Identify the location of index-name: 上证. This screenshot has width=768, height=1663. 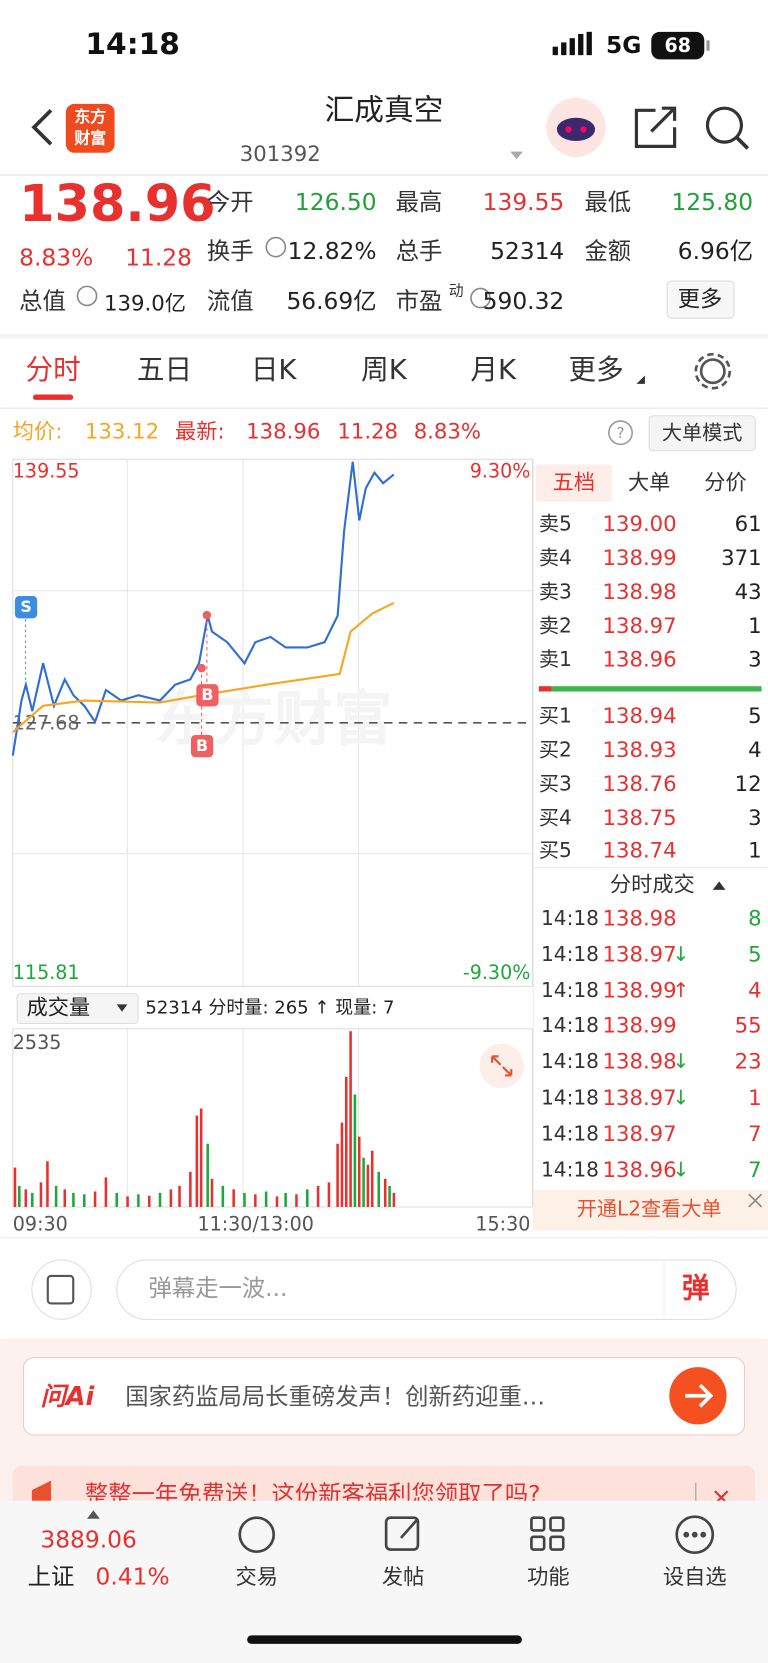
(51, 1577).